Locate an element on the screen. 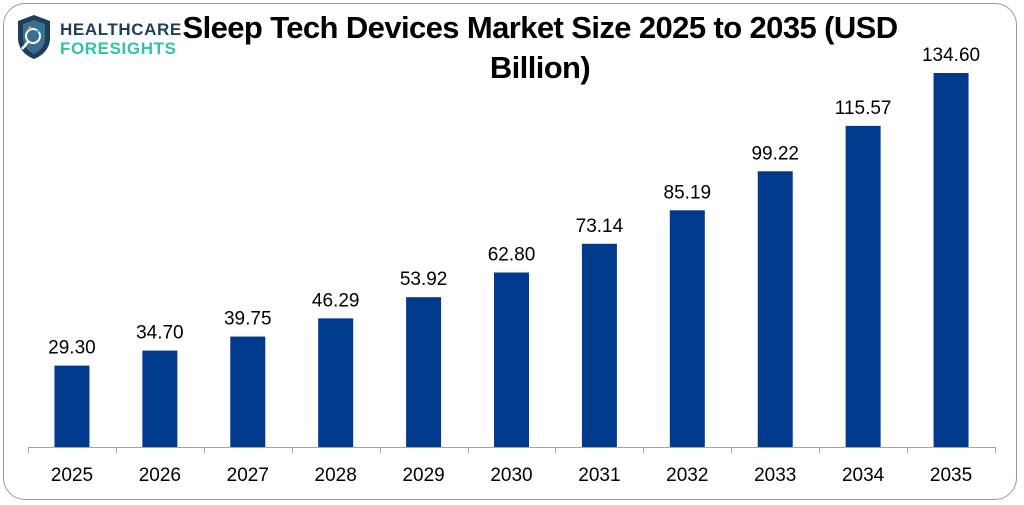 The height and width of the screenshot is (505, 1024). bar-2028 is located at coordinates (336, 382).